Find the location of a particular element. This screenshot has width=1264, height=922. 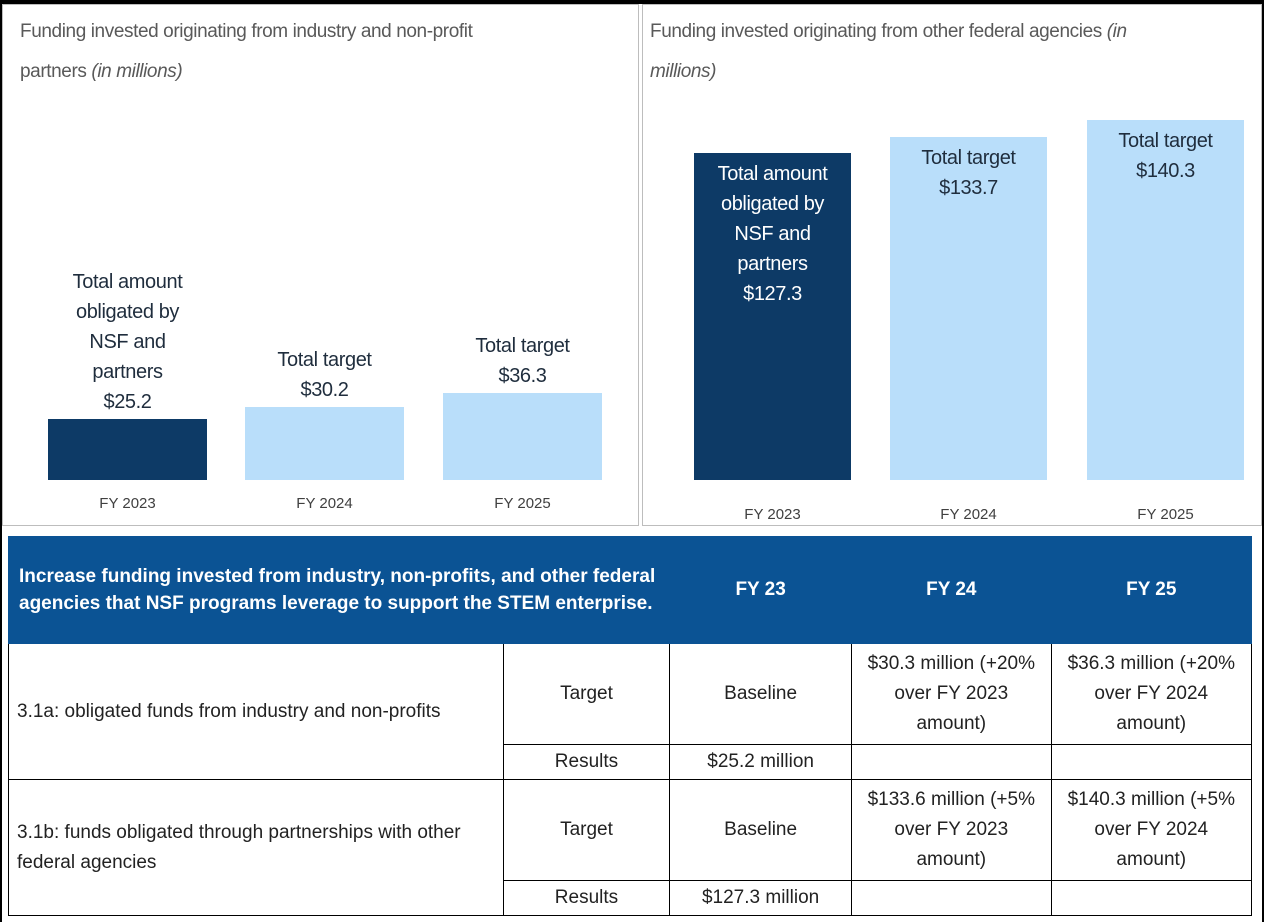

value-label: $140.3 is located at coordinates (1165, 170).